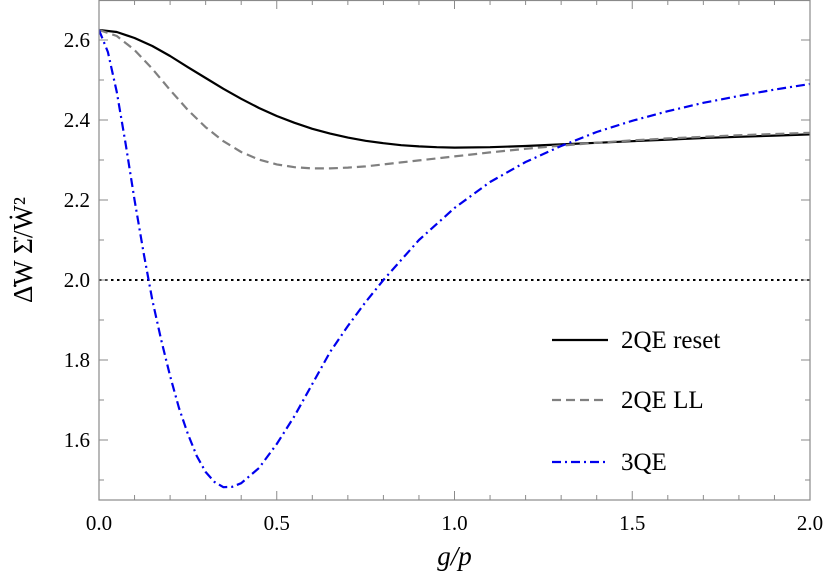 The height and width of the screenshot is (581, 830). What do you see at coordinates (632, 523) in the screenshot?
I see `x-tick-label: 1.5` at bounding box center [632, 523].